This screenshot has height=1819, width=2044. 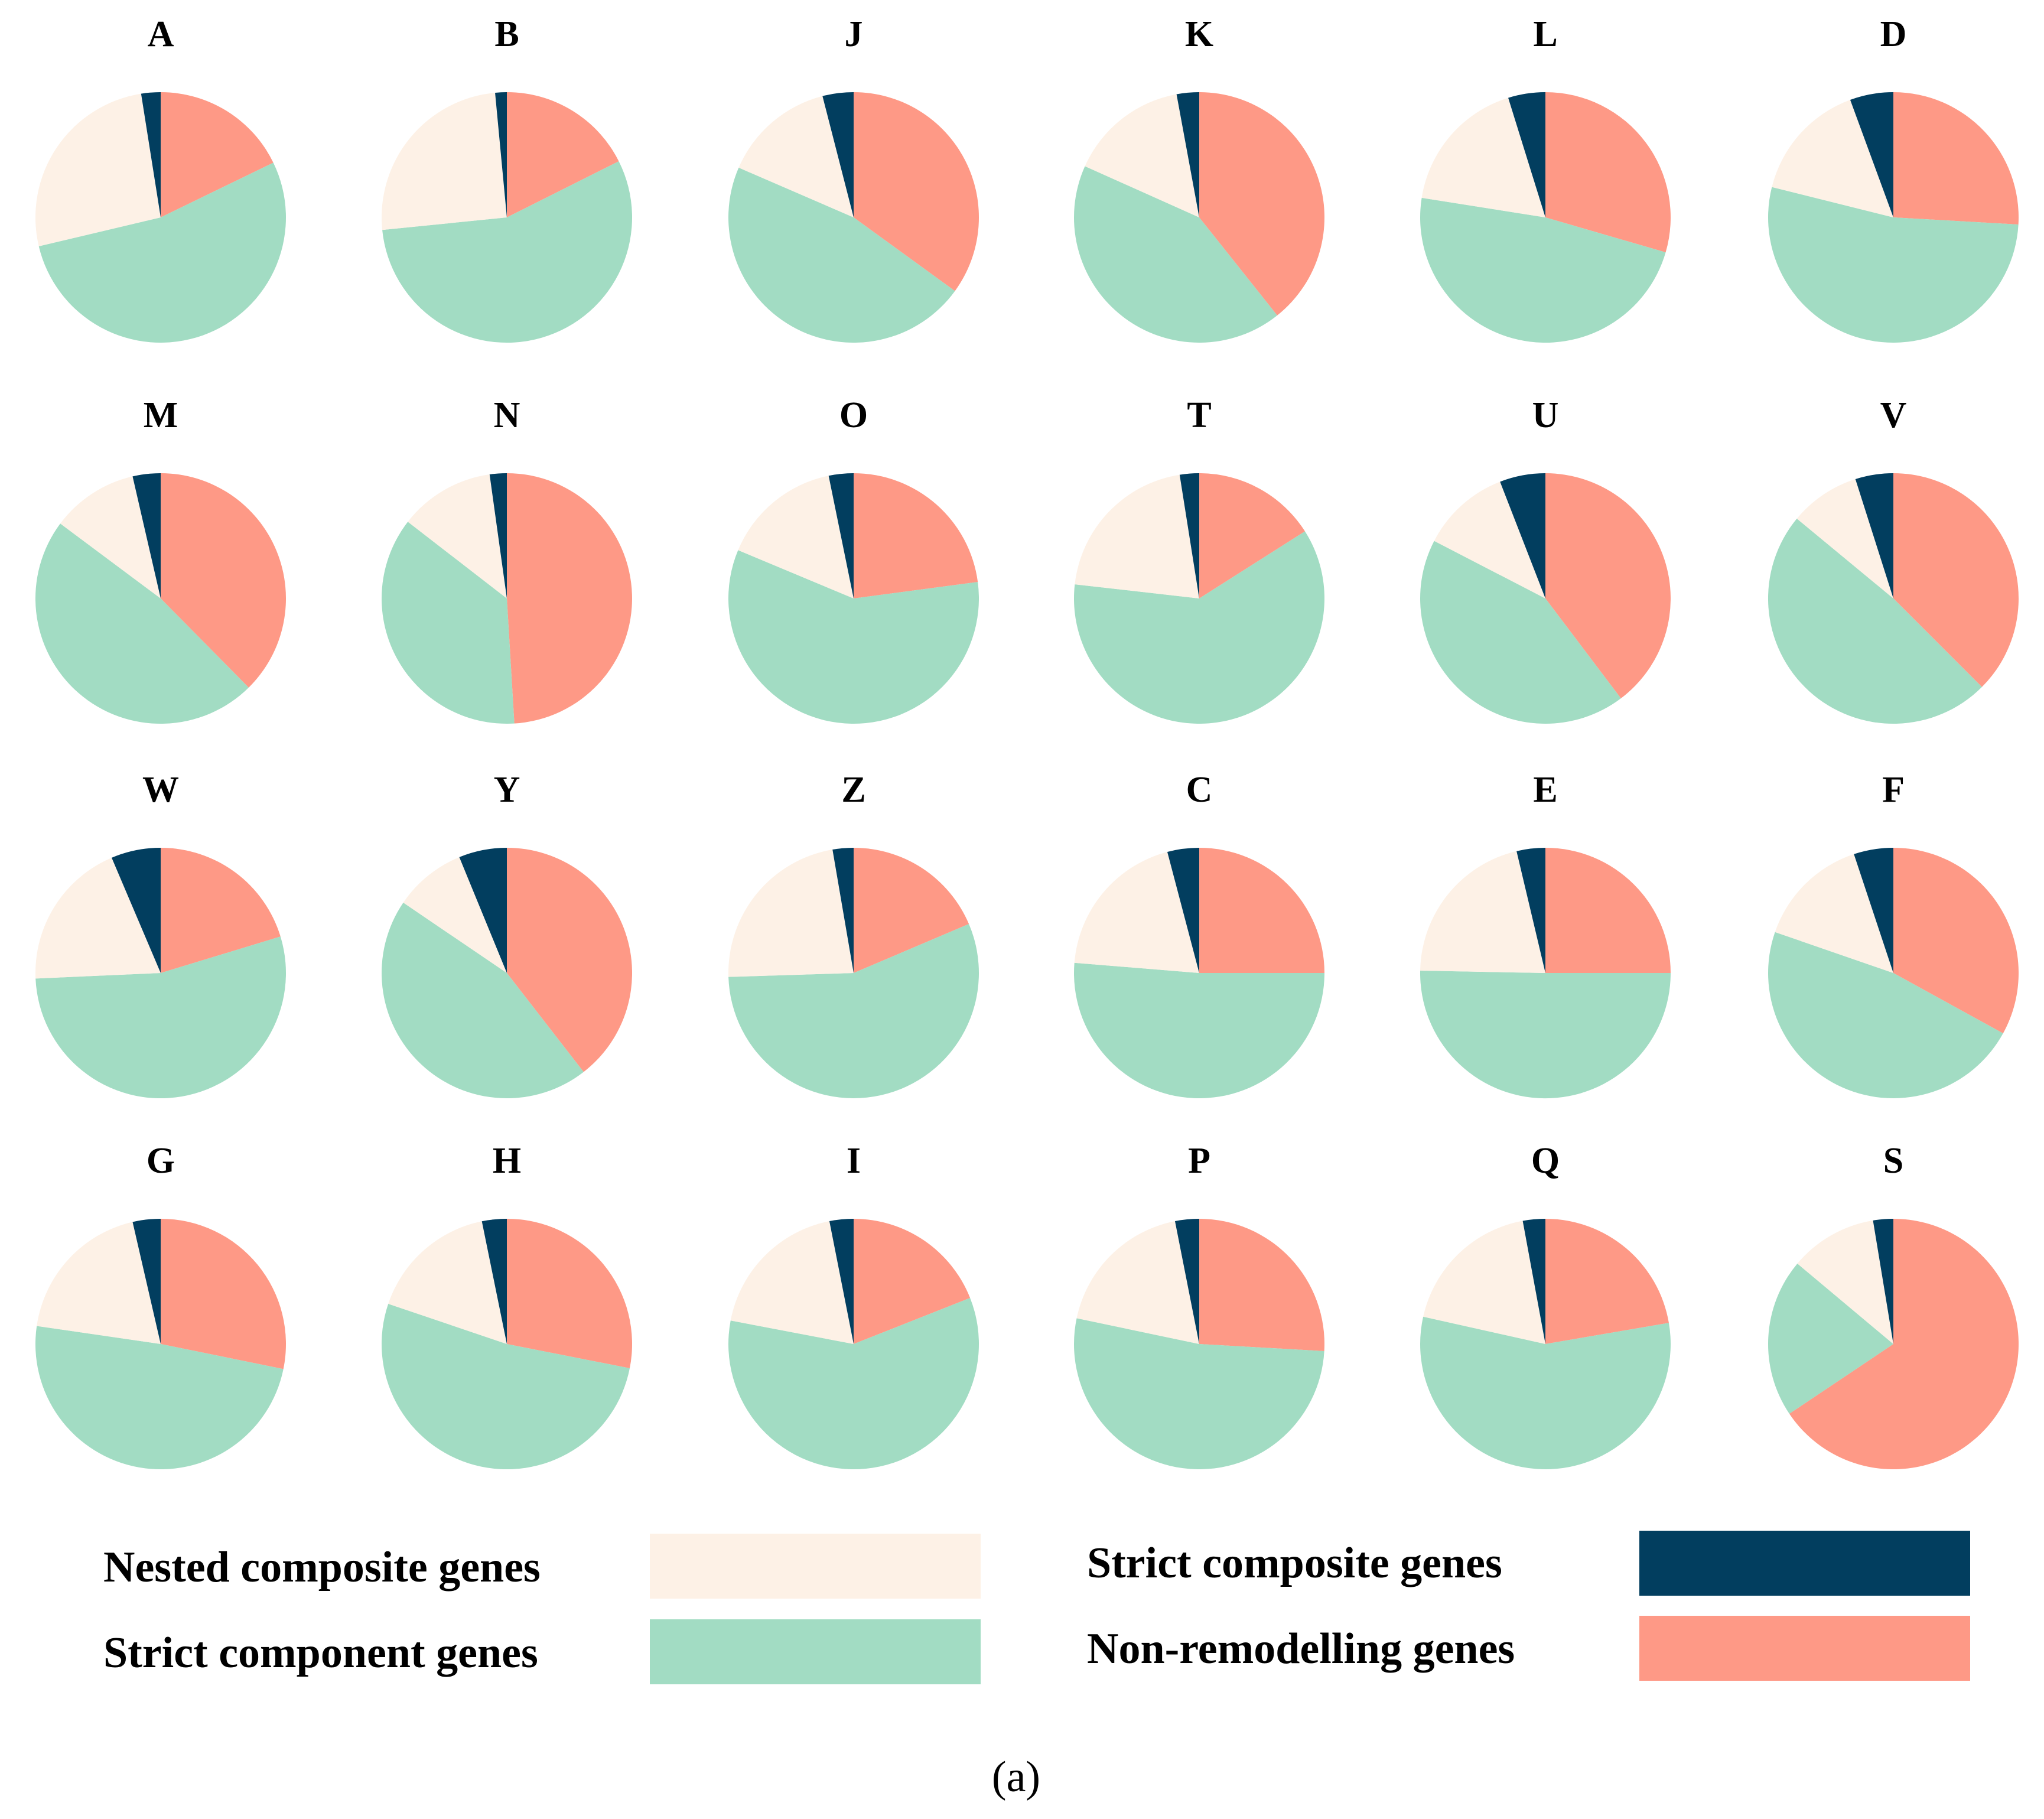 I want to click on pie-o-slice-strict-composite-genes, so click(x=841, y=535).